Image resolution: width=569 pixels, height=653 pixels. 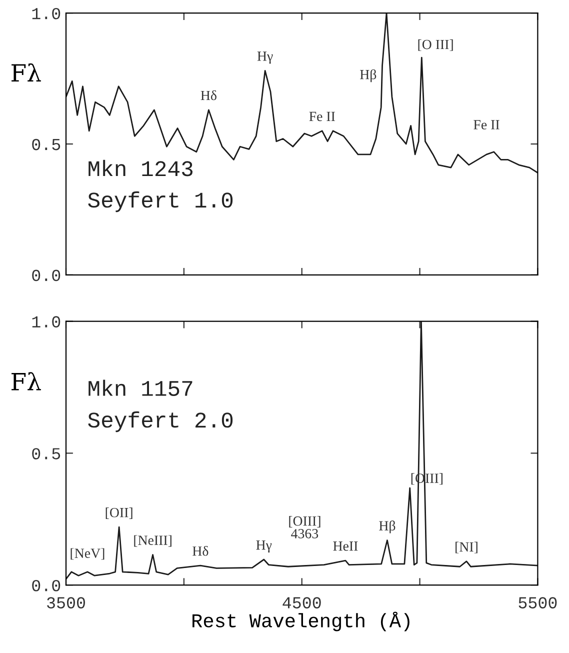 What do you see at coordinates (140, 168) in the screenshot?
I see `annotation: Mkn 1243` at bounding box center [140, 168].